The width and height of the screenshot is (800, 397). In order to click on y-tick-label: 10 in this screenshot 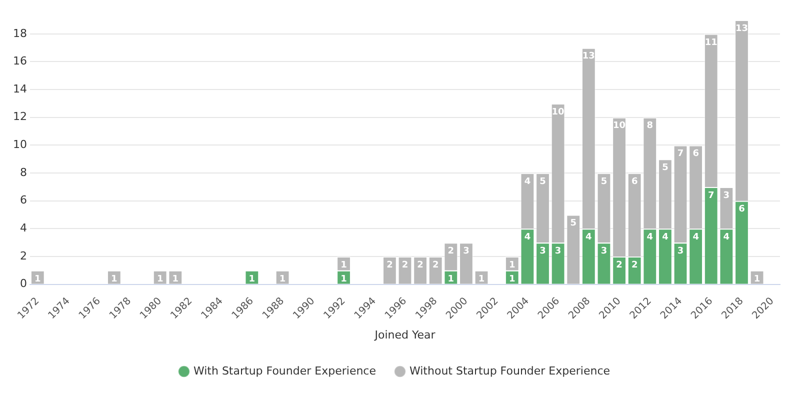, I will do `click(19, 145)`.